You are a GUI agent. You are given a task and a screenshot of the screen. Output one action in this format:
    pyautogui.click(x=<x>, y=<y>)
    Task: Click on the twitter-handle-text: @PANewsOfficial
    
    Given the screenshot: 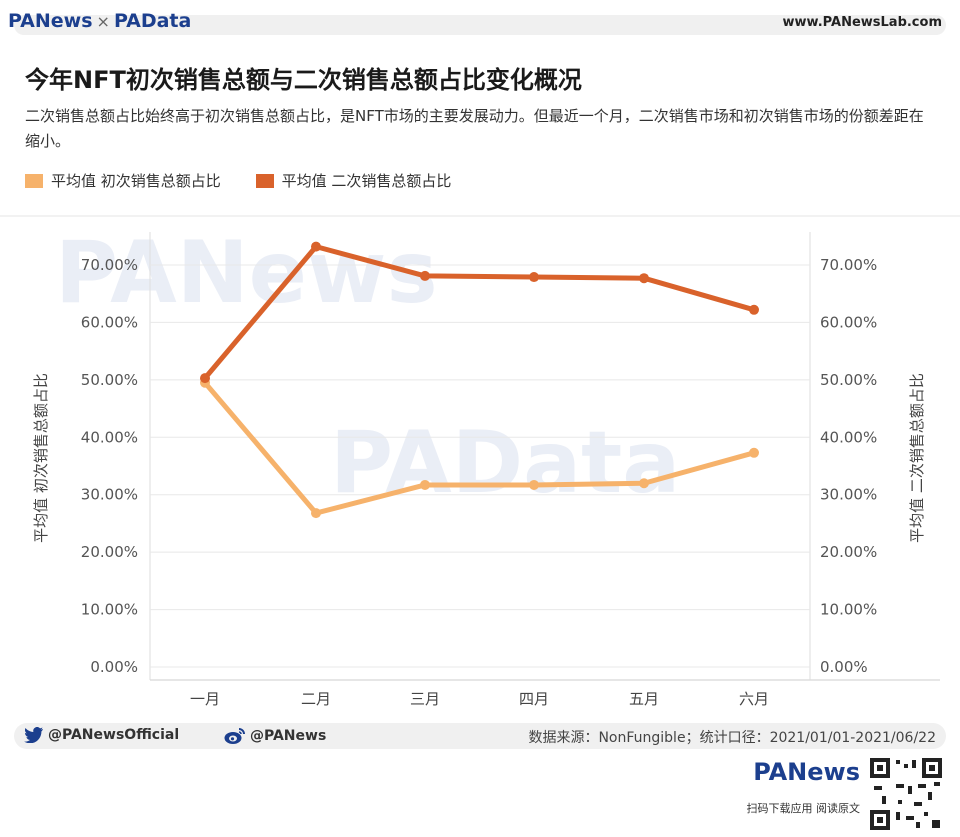 What is the action you would take?
    pyautogui.click(x=114, y=735)
    